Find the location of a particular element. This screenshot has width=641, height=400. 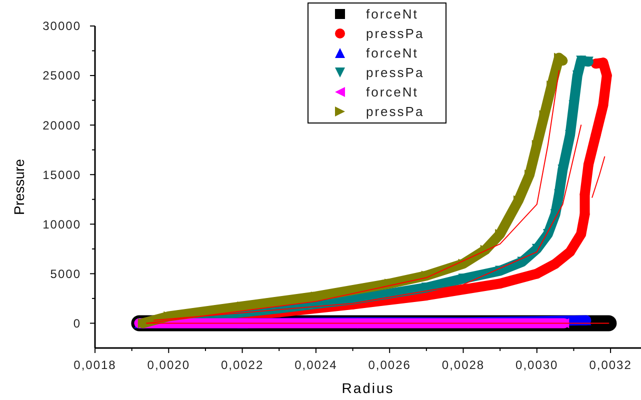

y-tick-label: 15000 is located at coordinates (61, 175).